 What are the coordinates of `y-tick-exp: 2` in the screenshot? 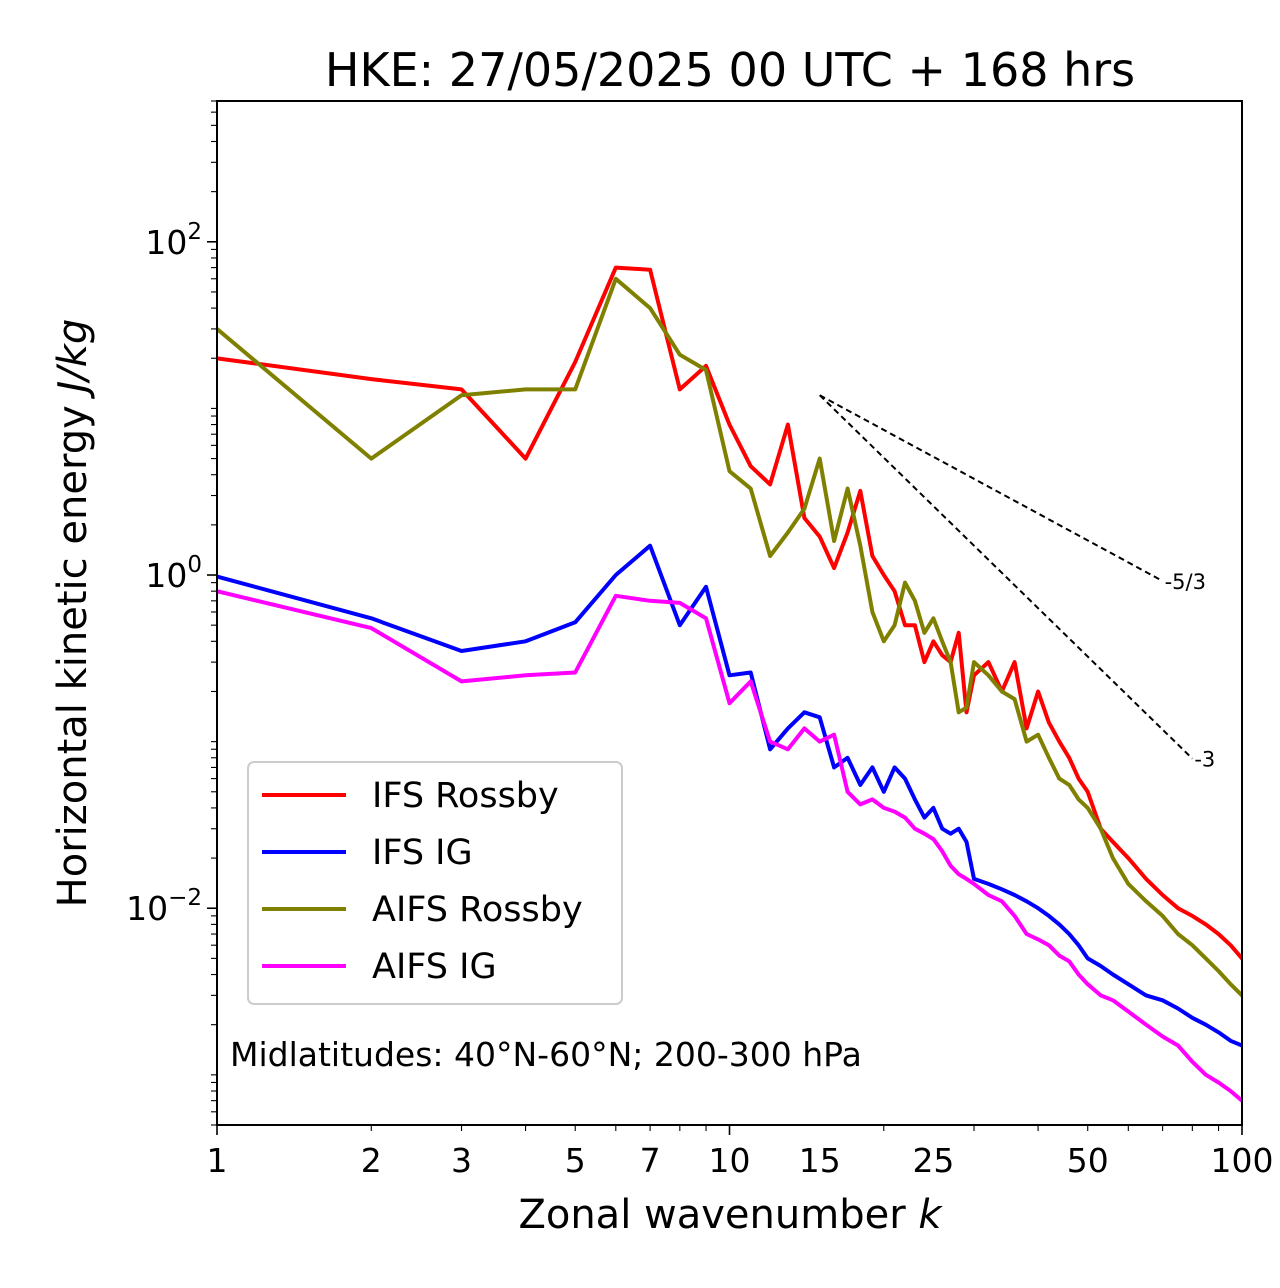 It's located at (194, 232).